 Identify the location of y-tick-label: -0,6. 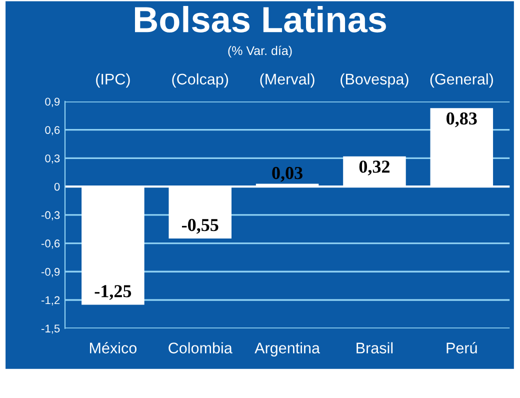
(50, 244).